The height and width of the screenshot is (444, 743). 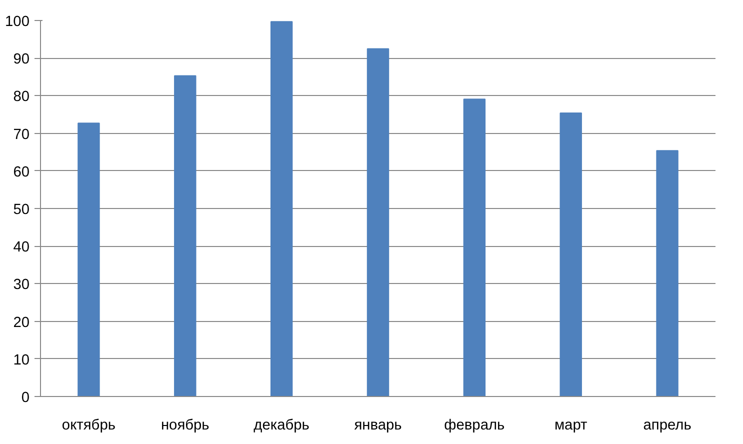 What do you see at coordinates (21, 172) in the screenshot?
I see `y-tick-label: 60` at bounding box center [21, 172].